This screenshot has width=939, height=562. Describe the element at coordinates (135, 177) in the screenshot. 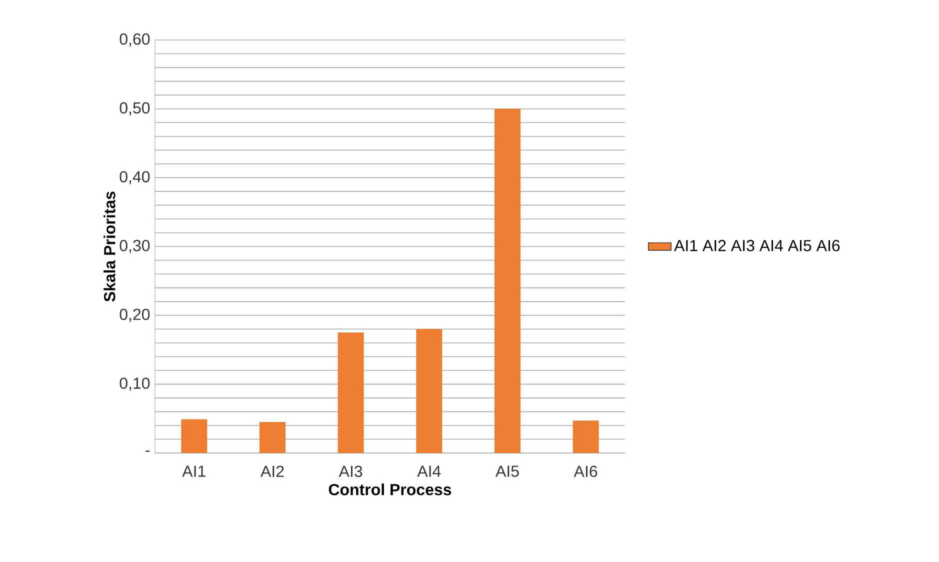

I see `y-tick-label: 0,40` at that location.